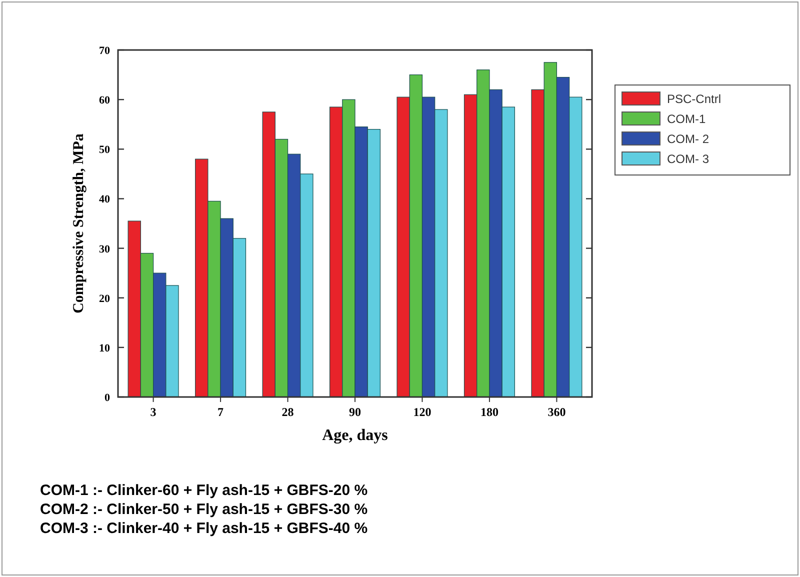  What do you see at coordinates (422, 412) in the screenshot?
I see `x-tick-label: 120` at bounding box center [422, 412].